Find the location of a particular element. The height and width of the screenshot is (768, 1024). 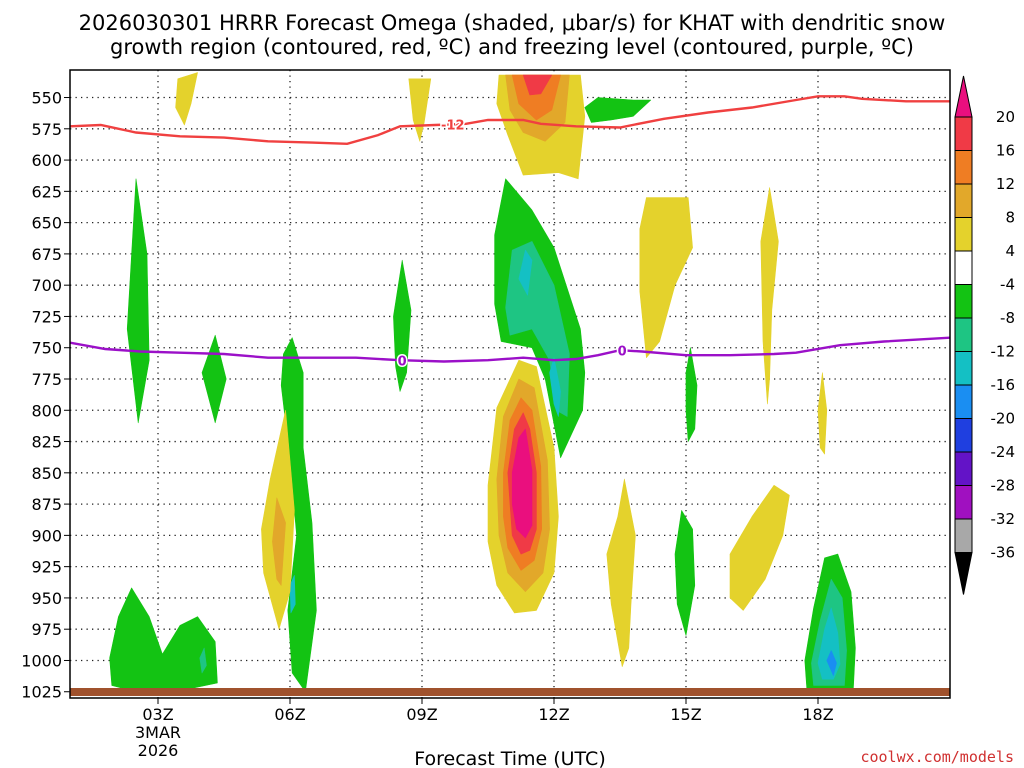

x-tick-label: 06Z is located at coordinates (289, 714).